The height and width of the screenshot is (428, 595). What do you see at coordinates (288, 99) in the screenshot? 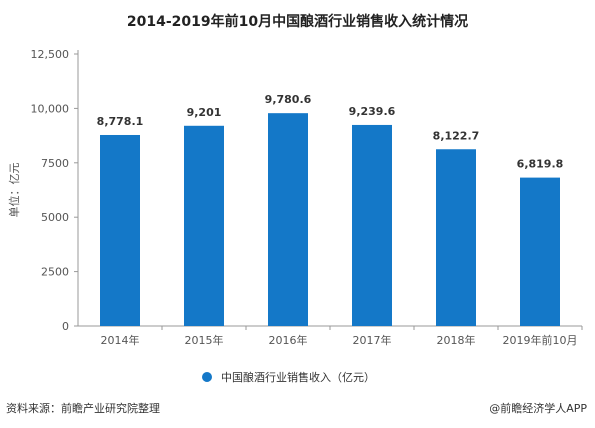
I see `bar-value-label: 9,780.6` at bounding box center [288, 99].